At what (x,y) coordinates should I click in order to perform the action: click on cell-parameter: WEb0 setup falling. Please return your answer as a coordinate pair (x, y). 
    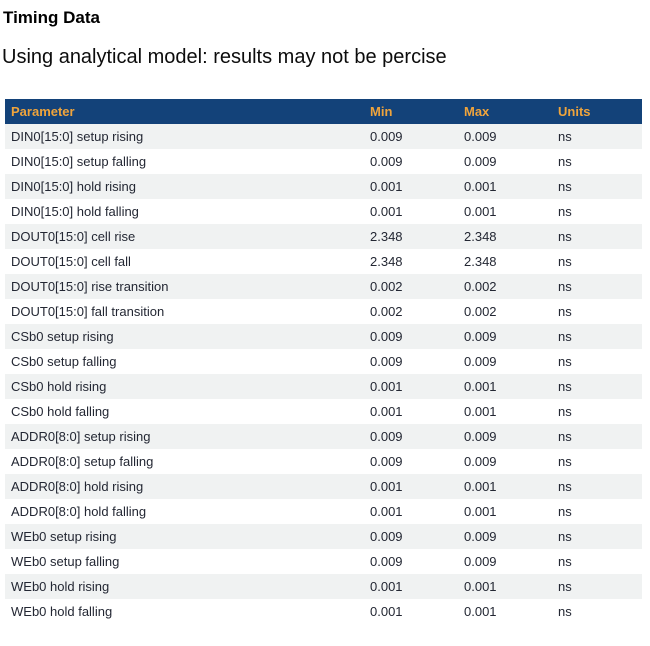
    Looking at the image, I should click on (65, 561).